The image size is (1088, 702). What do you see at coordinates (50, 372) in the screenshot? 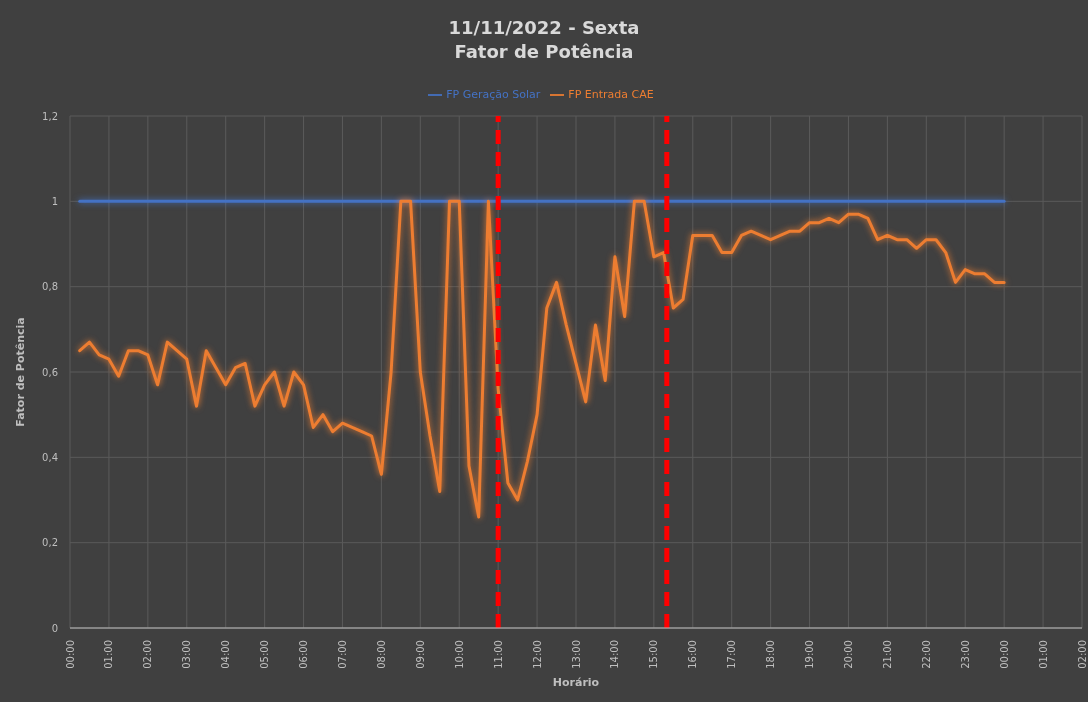
I see `y-tick-label: 0,6` at bounding box center [50, 372].